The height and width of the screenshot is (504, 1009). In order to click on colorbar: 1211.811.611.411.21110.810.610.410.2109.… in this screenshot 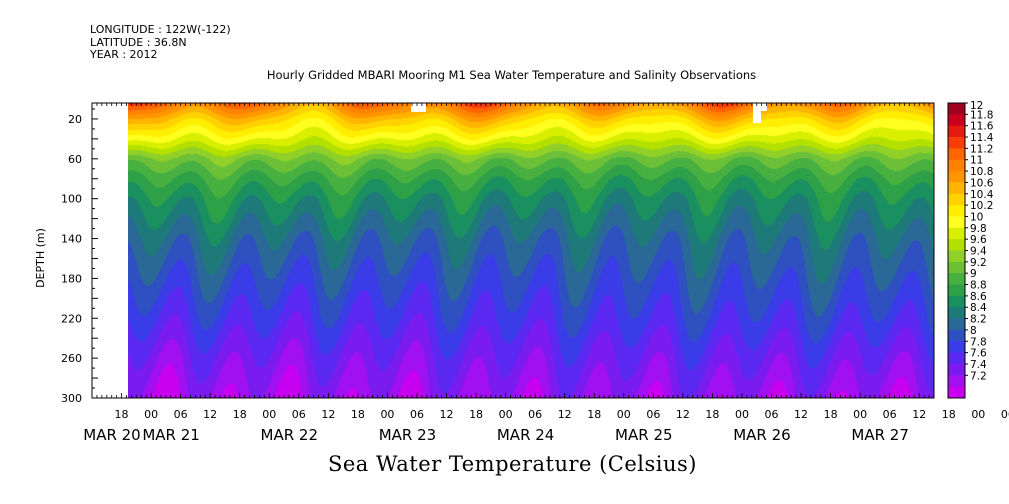, I will do `click(970, 249)`.